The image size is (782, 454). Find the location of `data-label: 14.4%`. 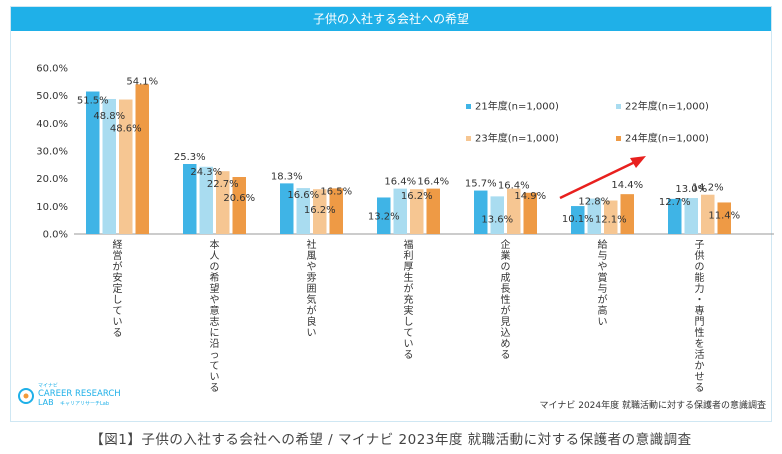

data-label: 14.4% is located at coordinates (627, 185).